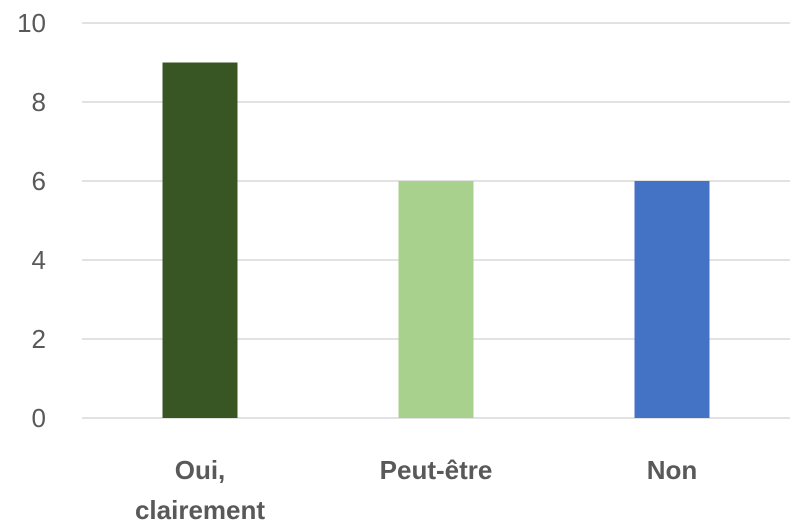 The image size is (798, 530). Describe the element at coordinates (39, 339) in the screenshot. I see `y-tick-label: 2` at that location.